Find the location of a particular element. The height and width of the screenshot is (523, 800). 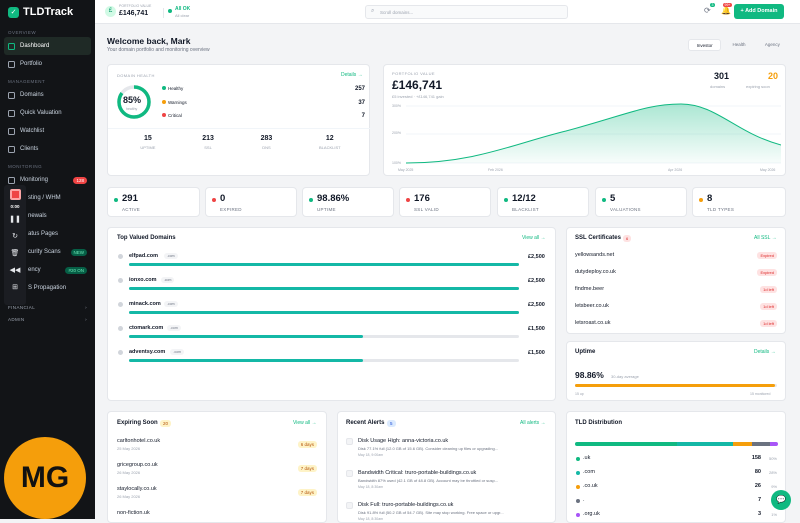

tab-agency: Agency is located at coordinates (772, 44).